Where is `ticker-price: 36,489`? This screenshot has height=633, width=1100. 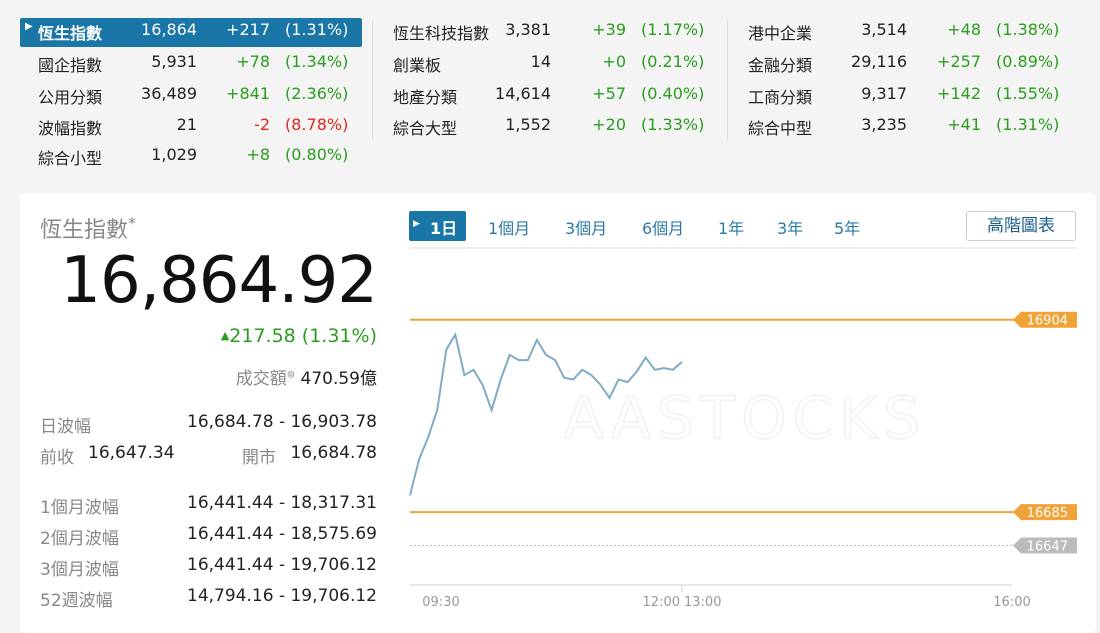
ticker-price: 36,489 is located at coordinates (169, 93).